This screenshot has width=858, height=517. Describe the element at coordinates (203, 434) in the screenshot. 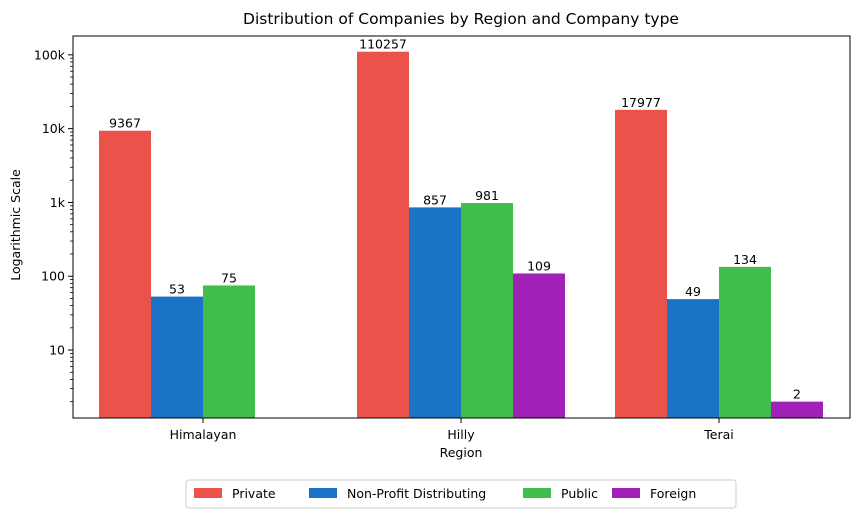

I see `x-tick-label: Himalayan` at that location.